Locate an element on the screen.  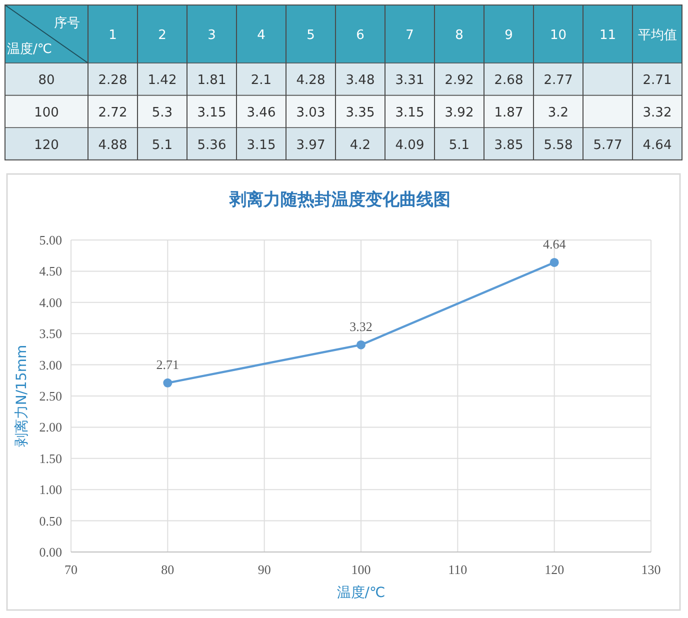
data-label: 4.28 is located at coordinates (311, 80).